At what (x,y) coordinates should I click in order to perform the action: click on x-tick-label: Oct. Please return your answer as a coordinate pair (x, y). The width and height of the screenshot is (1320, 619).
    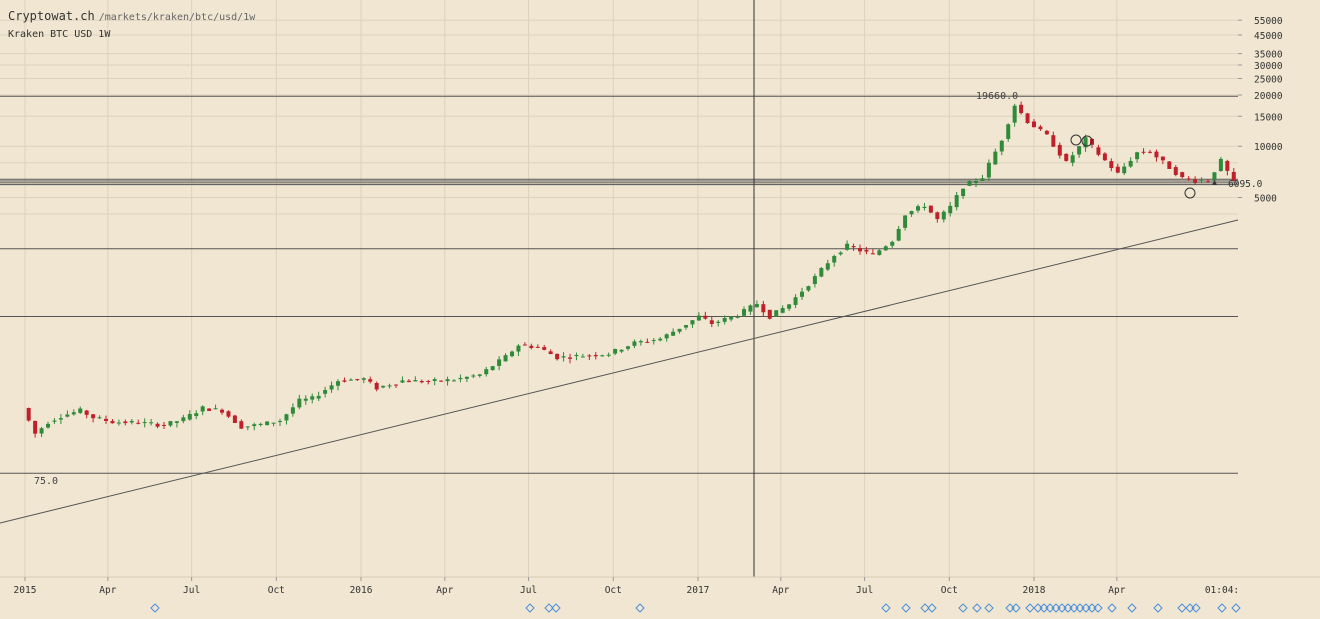
    Looking at the image, I should click on (276, 590).